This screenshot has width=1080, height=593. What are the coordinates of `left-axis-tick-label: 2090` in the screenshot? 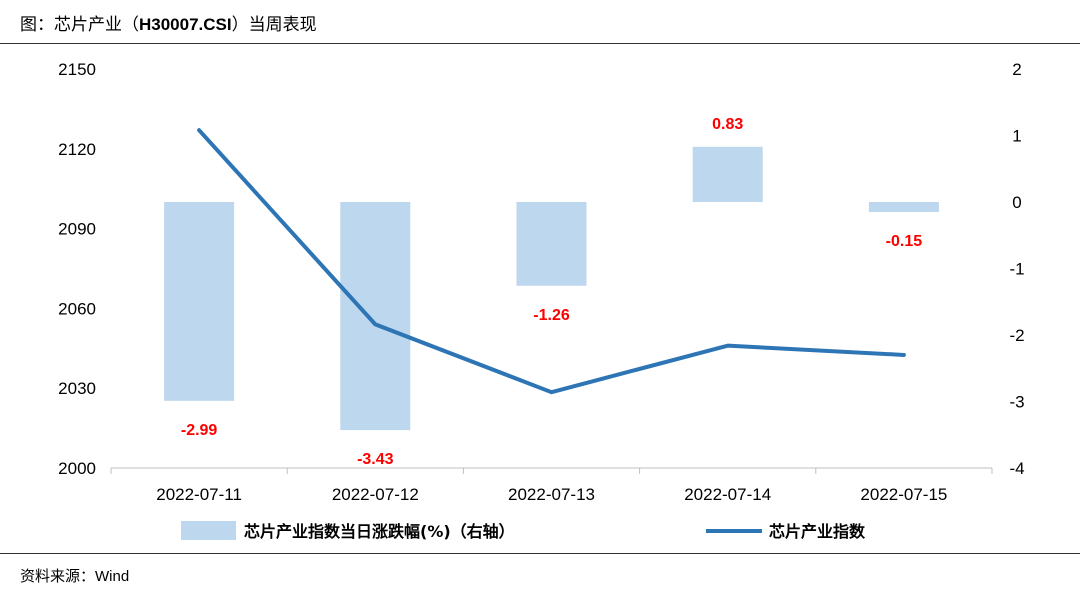 It's located at (77, 229).